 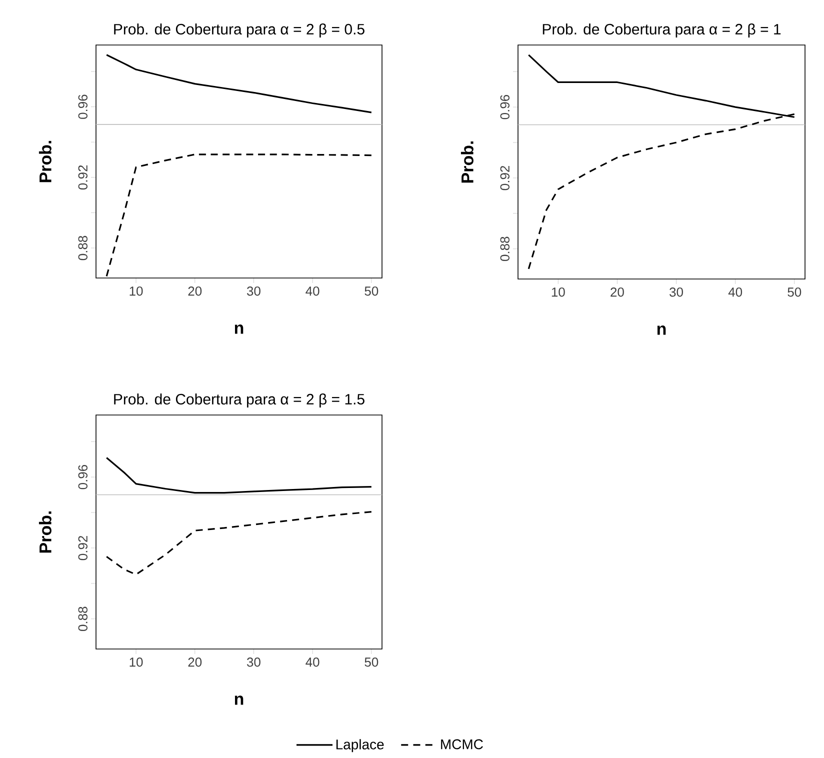 What do you see at coordinates (239, 401) in the screenshot?
I see `chart-title: Prob. de Cobertura para α = 2 β = 1.5` at bounding box center [239, 401].